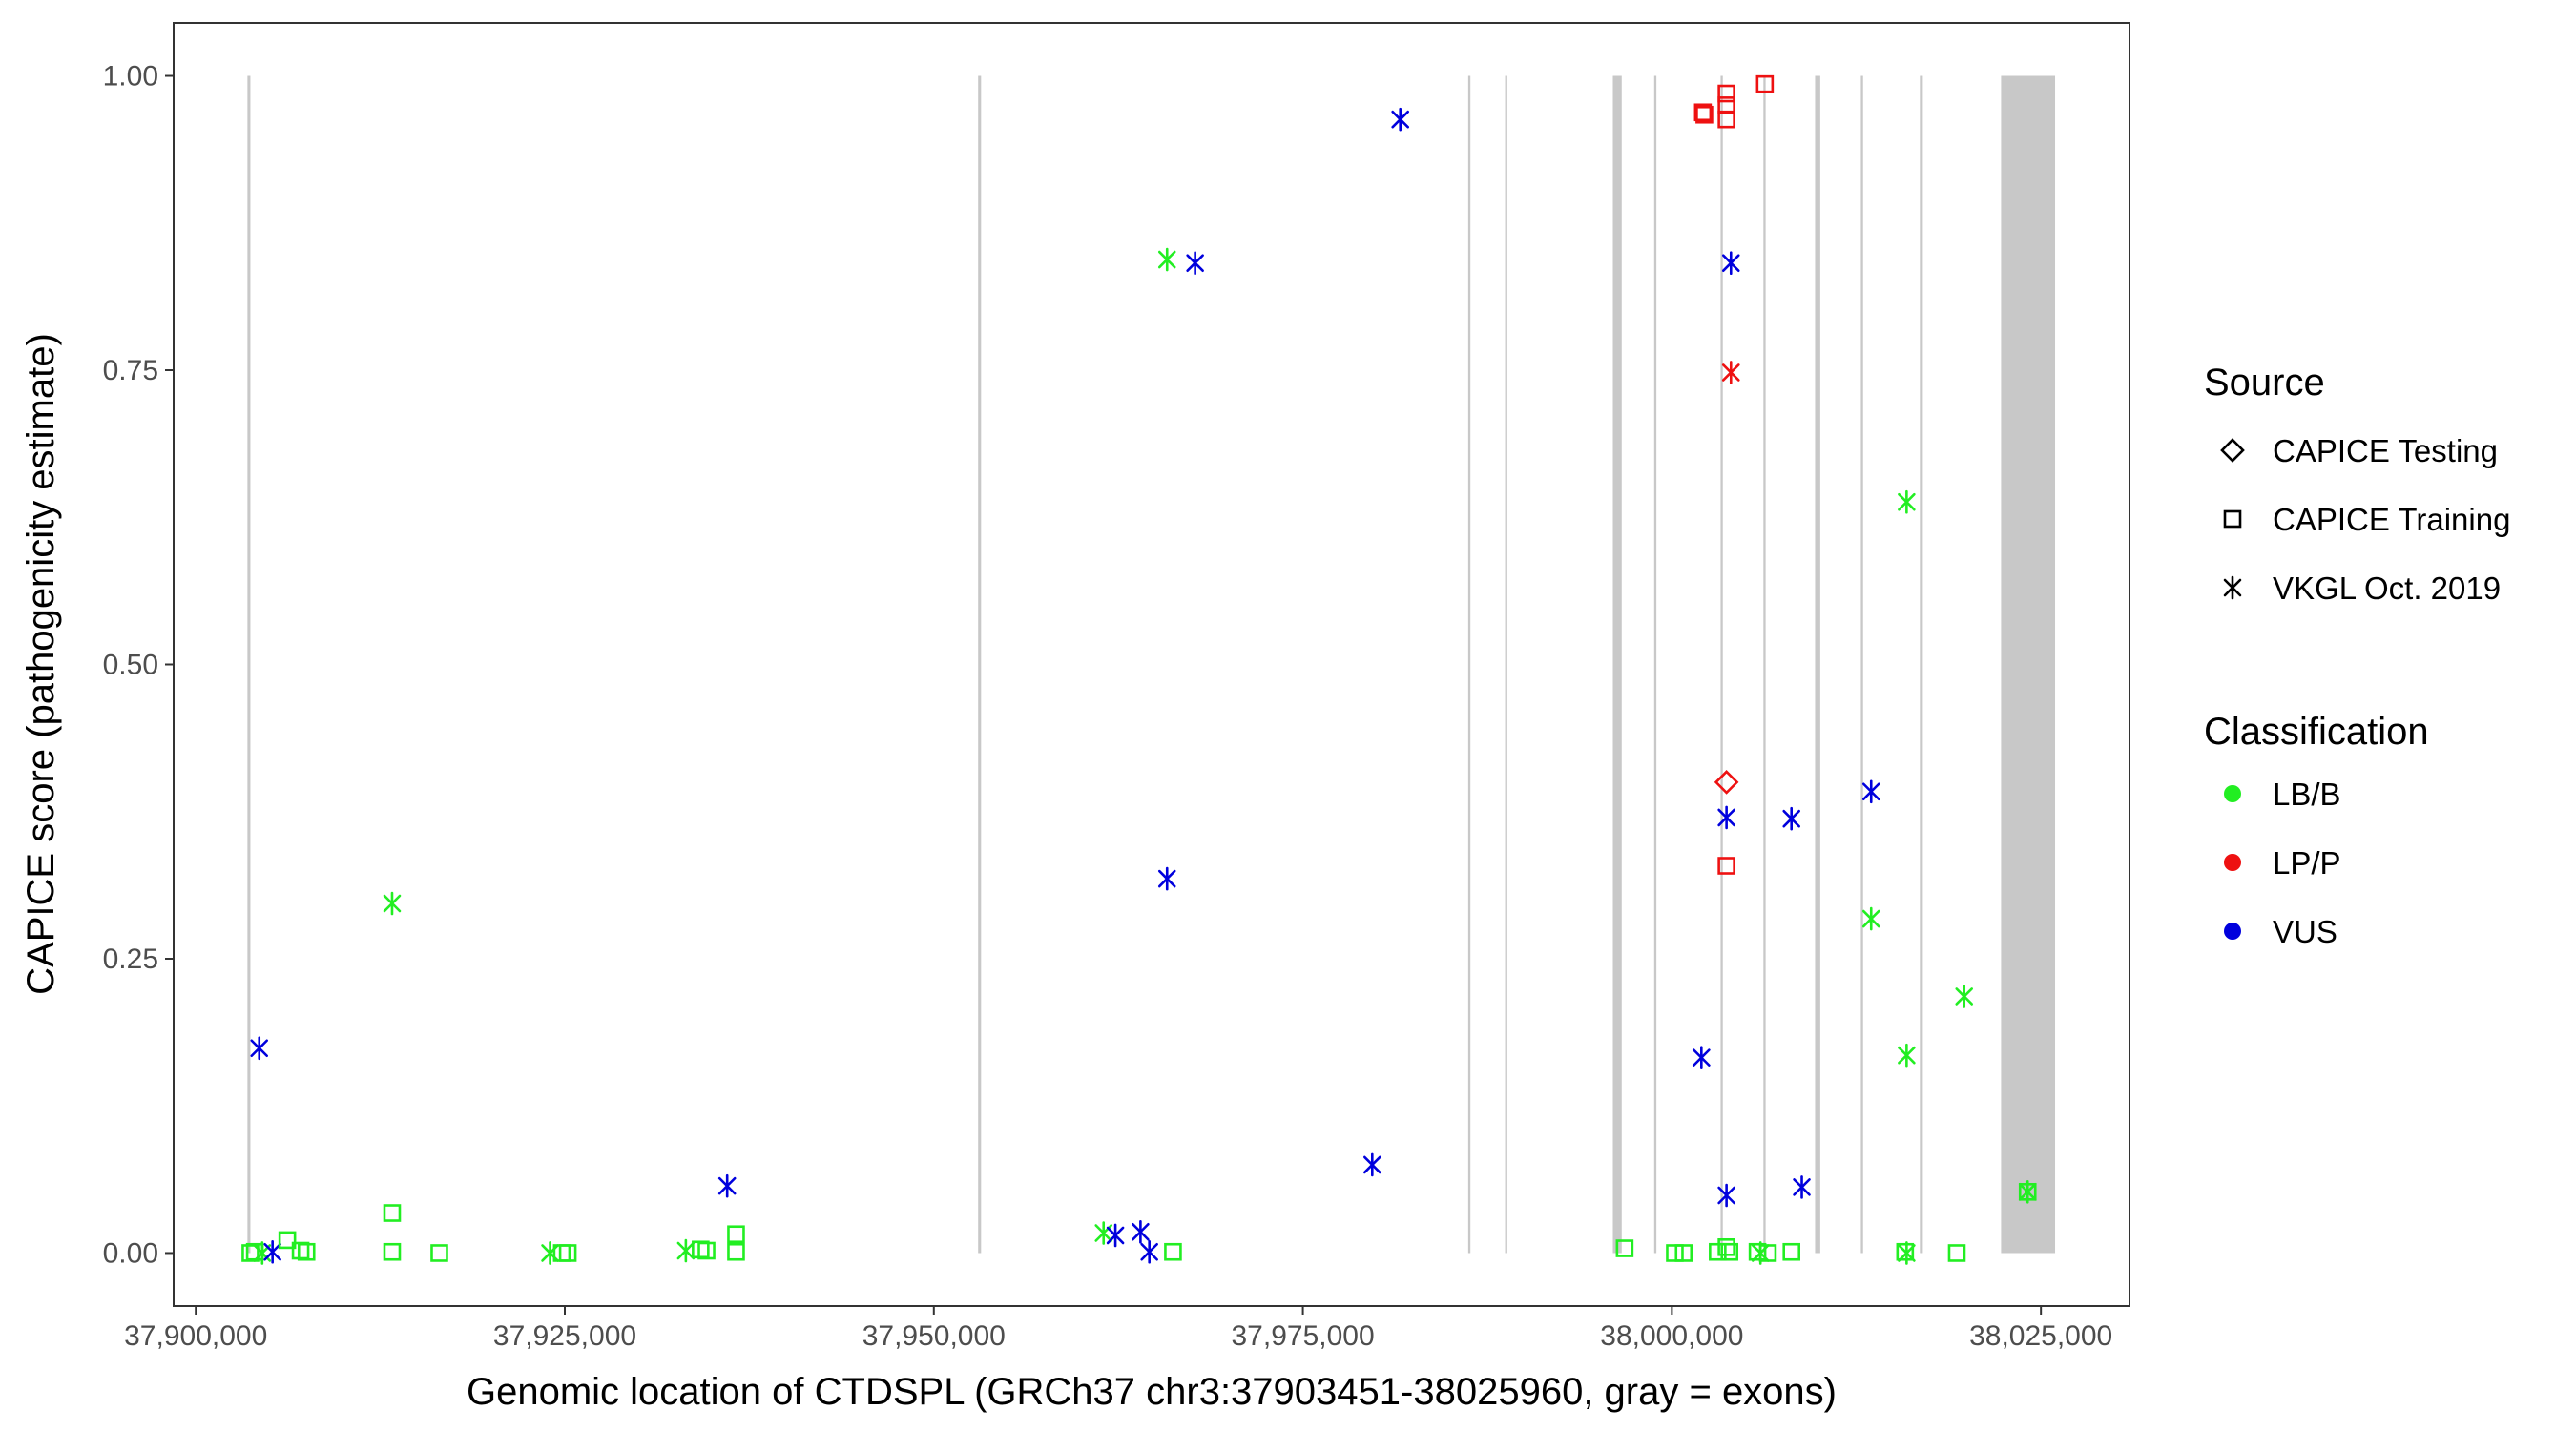 The height and width of the screenshot is (1431, 2576). I want to click on y-axis: 0.00 0.25 0.50 0.75 1.00, so click(138, 665).